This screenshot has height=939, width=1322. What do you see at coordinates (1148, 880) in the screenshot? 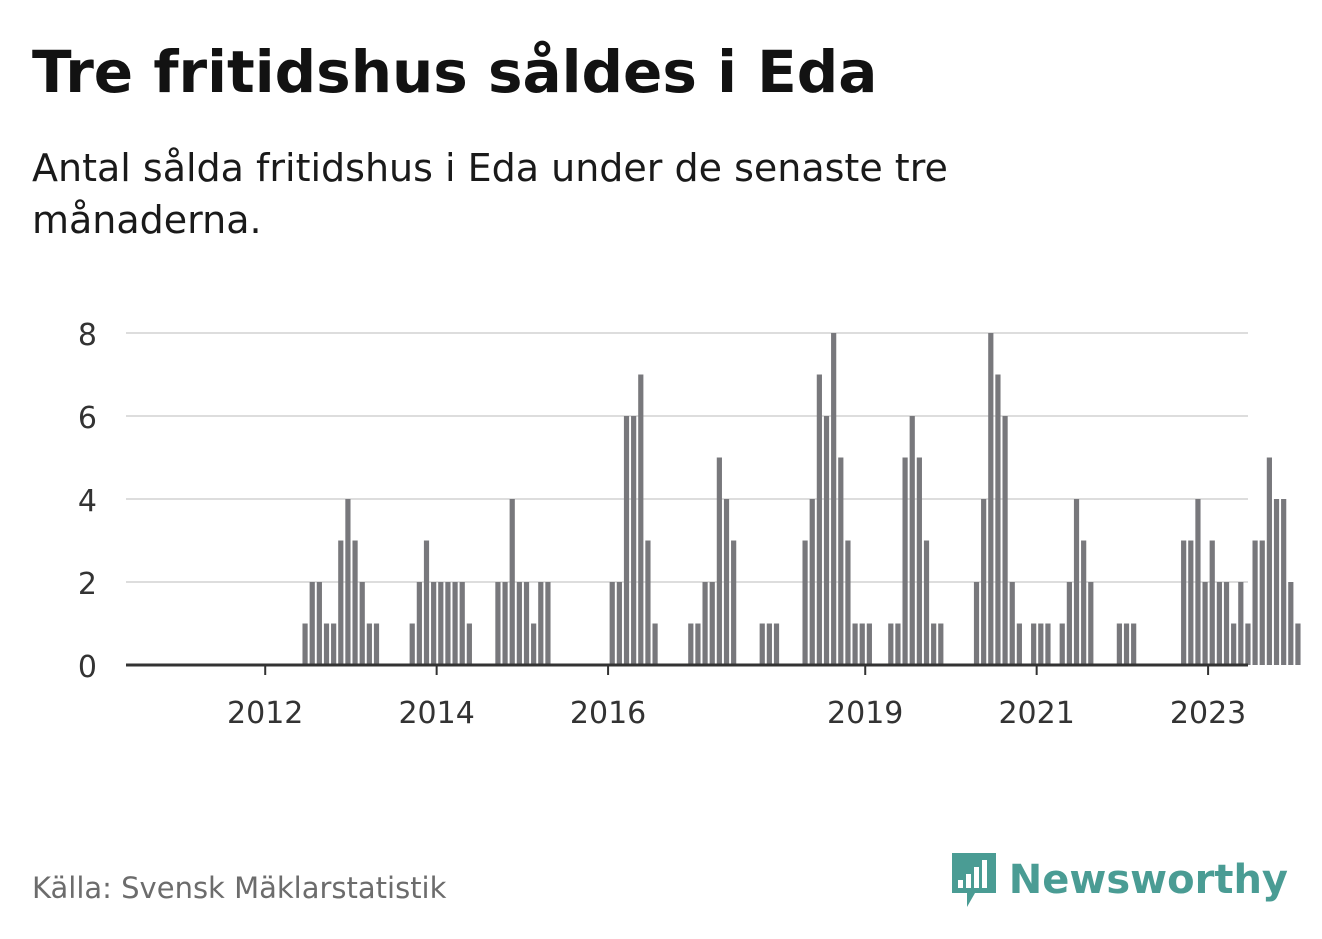
I see `brand-name: Newsworthy` at bounding box center [1148, 880].